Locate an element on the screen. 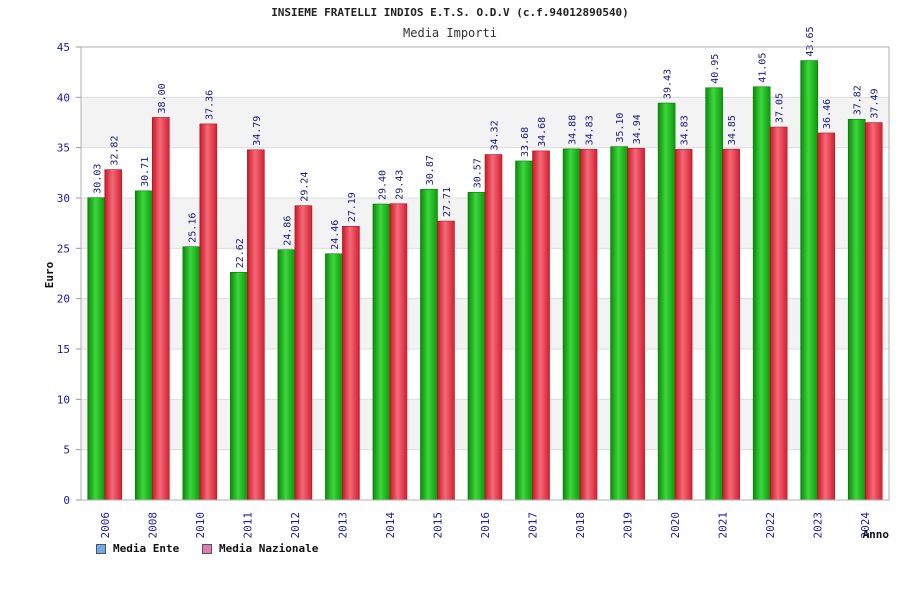  data-label: 33.68 is located at coordinates (525, 142).